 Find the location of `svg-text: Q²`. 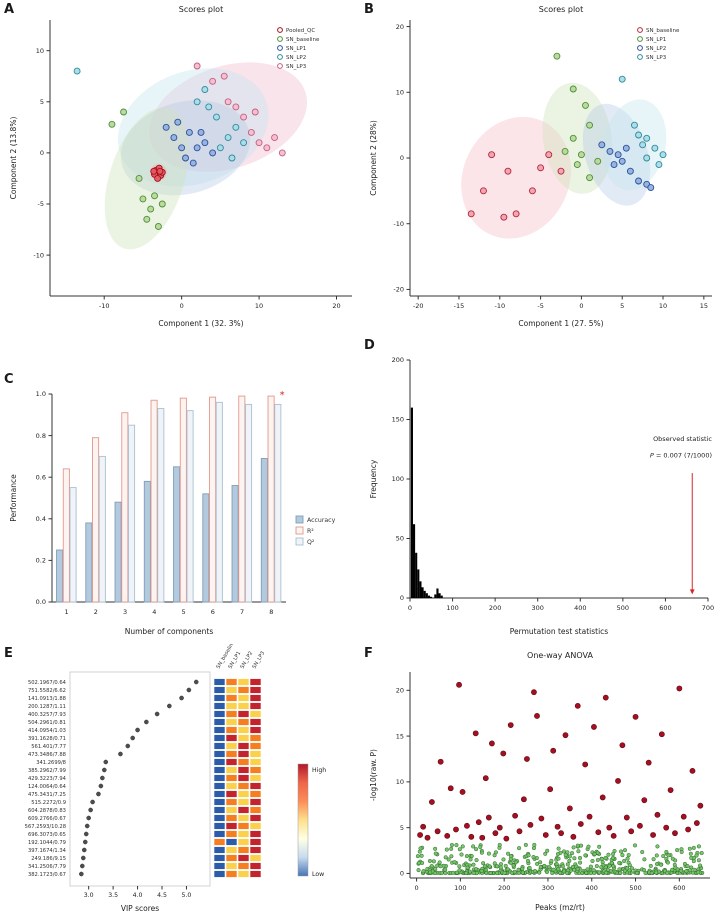

svg-text: Q² is located at coordinates (311, 542).